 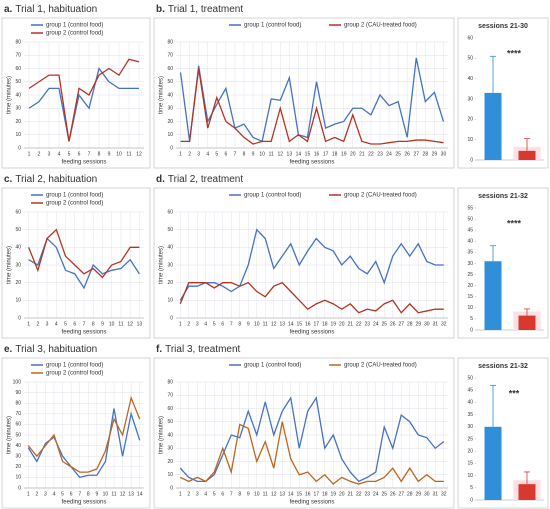 I want to click on x-tick-label: 31, so click(x=435, y=324).